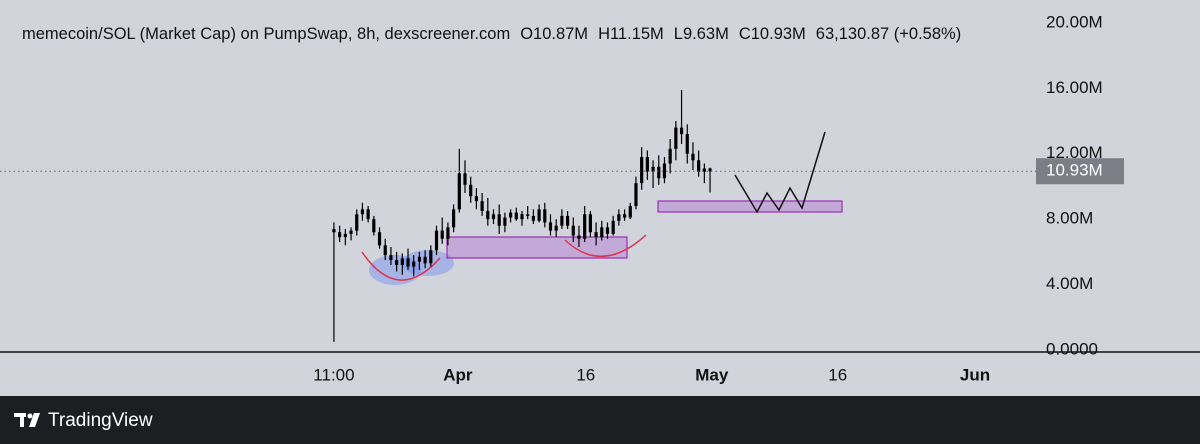  What do you see at coordinates (1069, 283) in the screenshot?
I see `y-tick-label: 4.00M` at bounding box center [1069, 283].